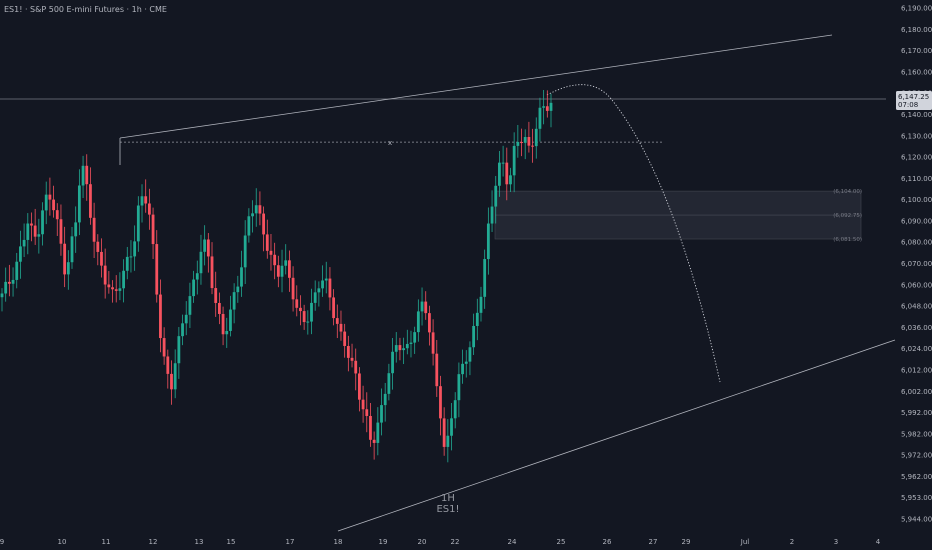 The width and height of the screenshot is (932, 550). Describe the element at coordinates (607, 542) in the screenshot. I see `time-tick: 26` at that location.